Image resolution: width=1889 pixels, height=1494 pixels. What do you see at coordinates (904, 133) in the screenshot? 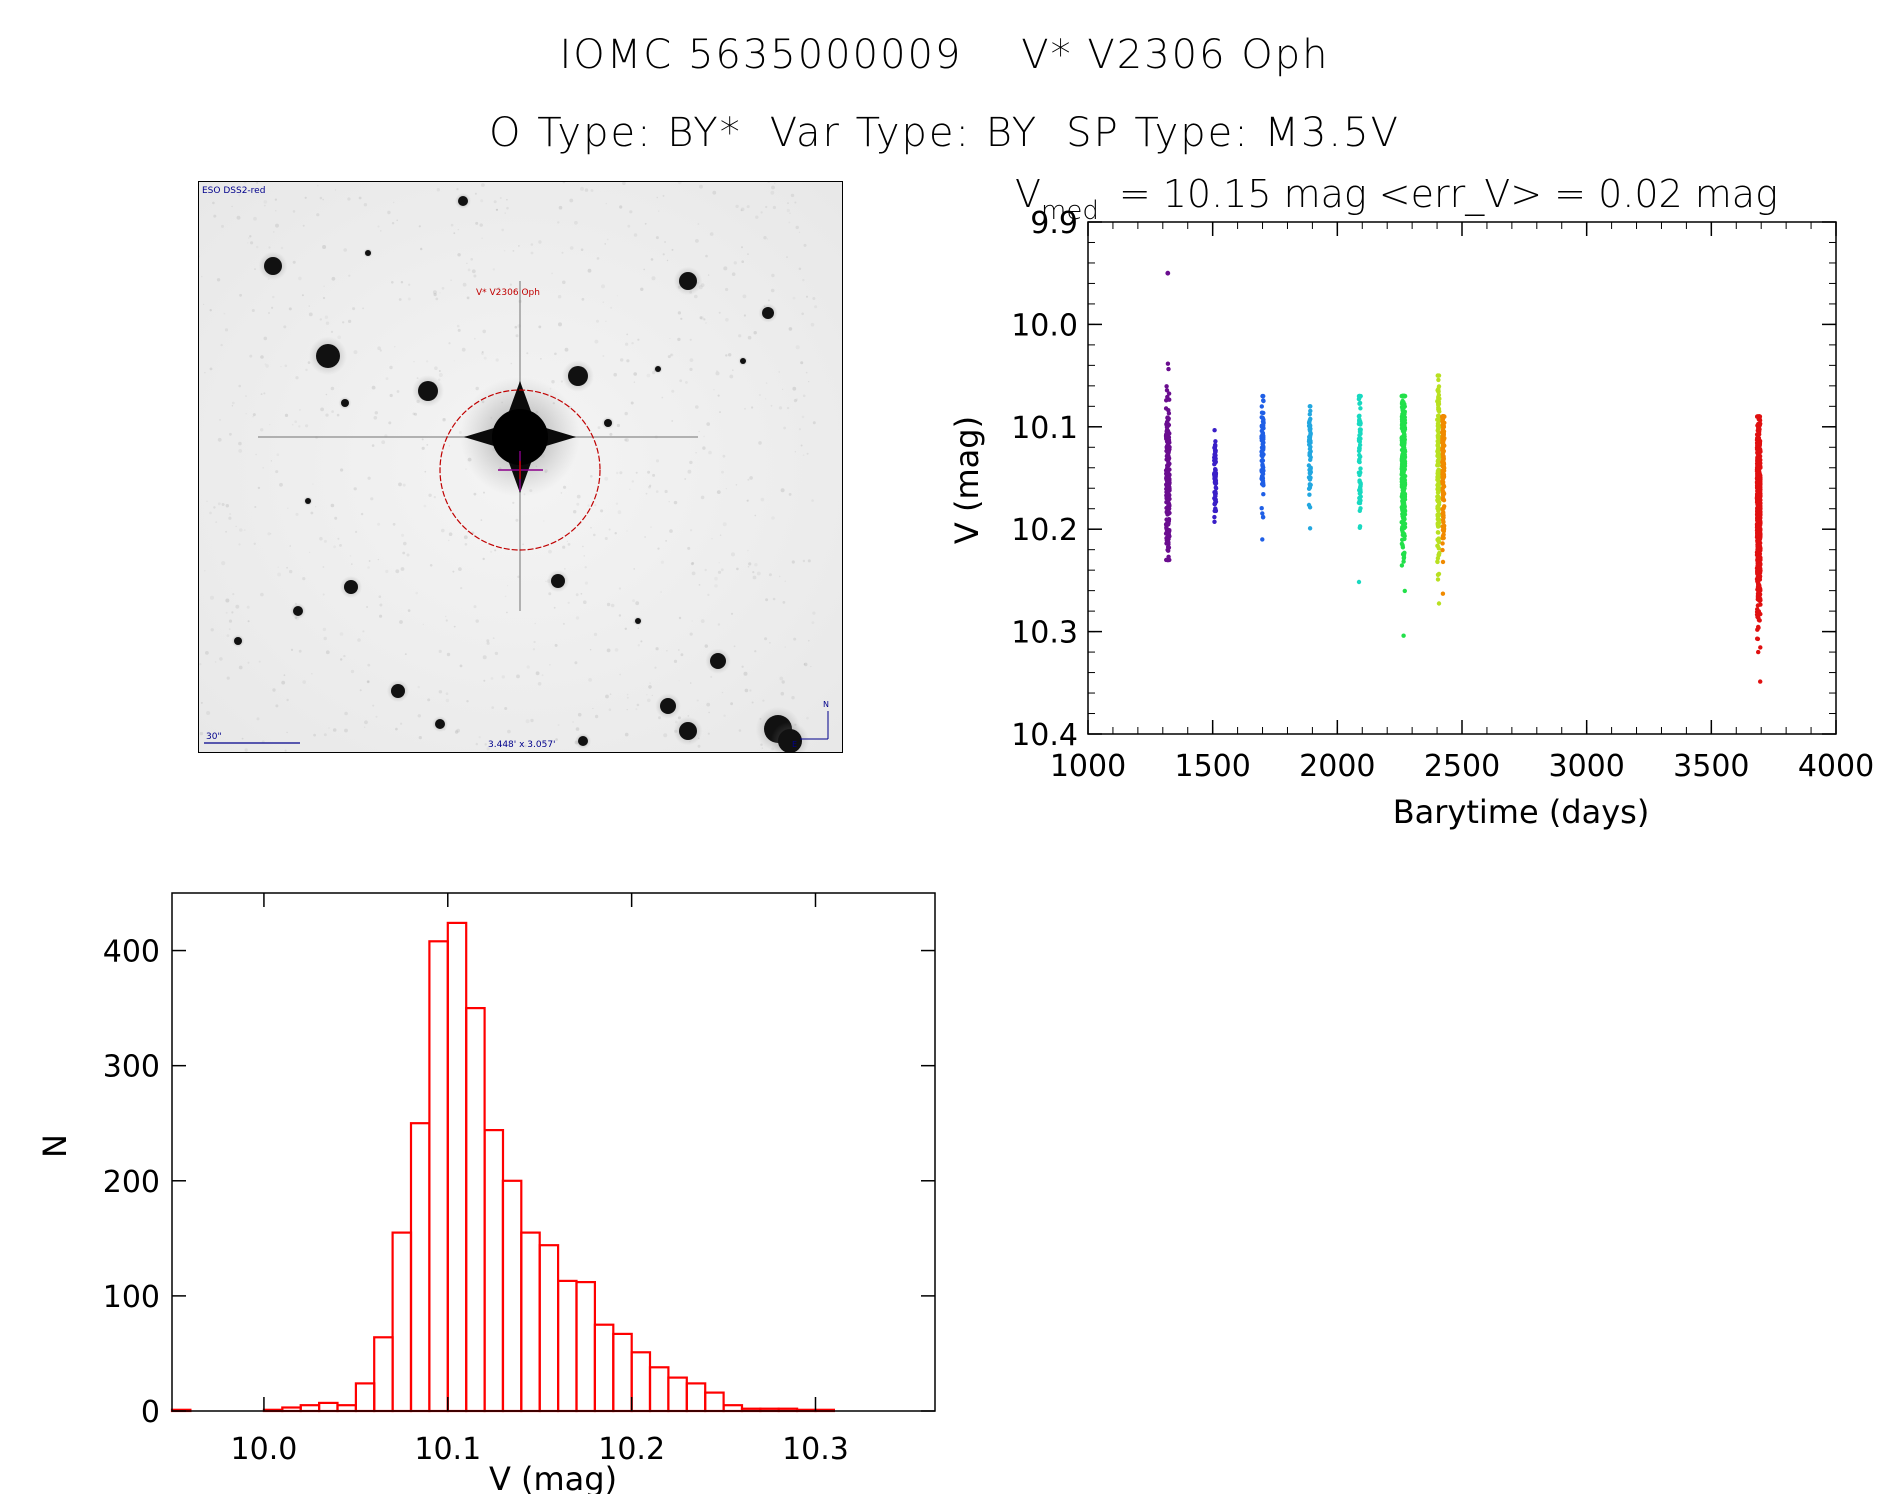
I see `var-type: Var Type: BY` at bounding box center [904, 133].